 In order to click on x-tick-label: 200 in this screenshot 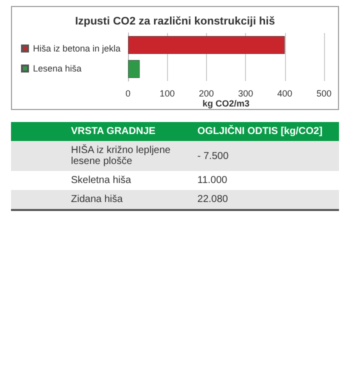, I will do `click(206, 93)`.